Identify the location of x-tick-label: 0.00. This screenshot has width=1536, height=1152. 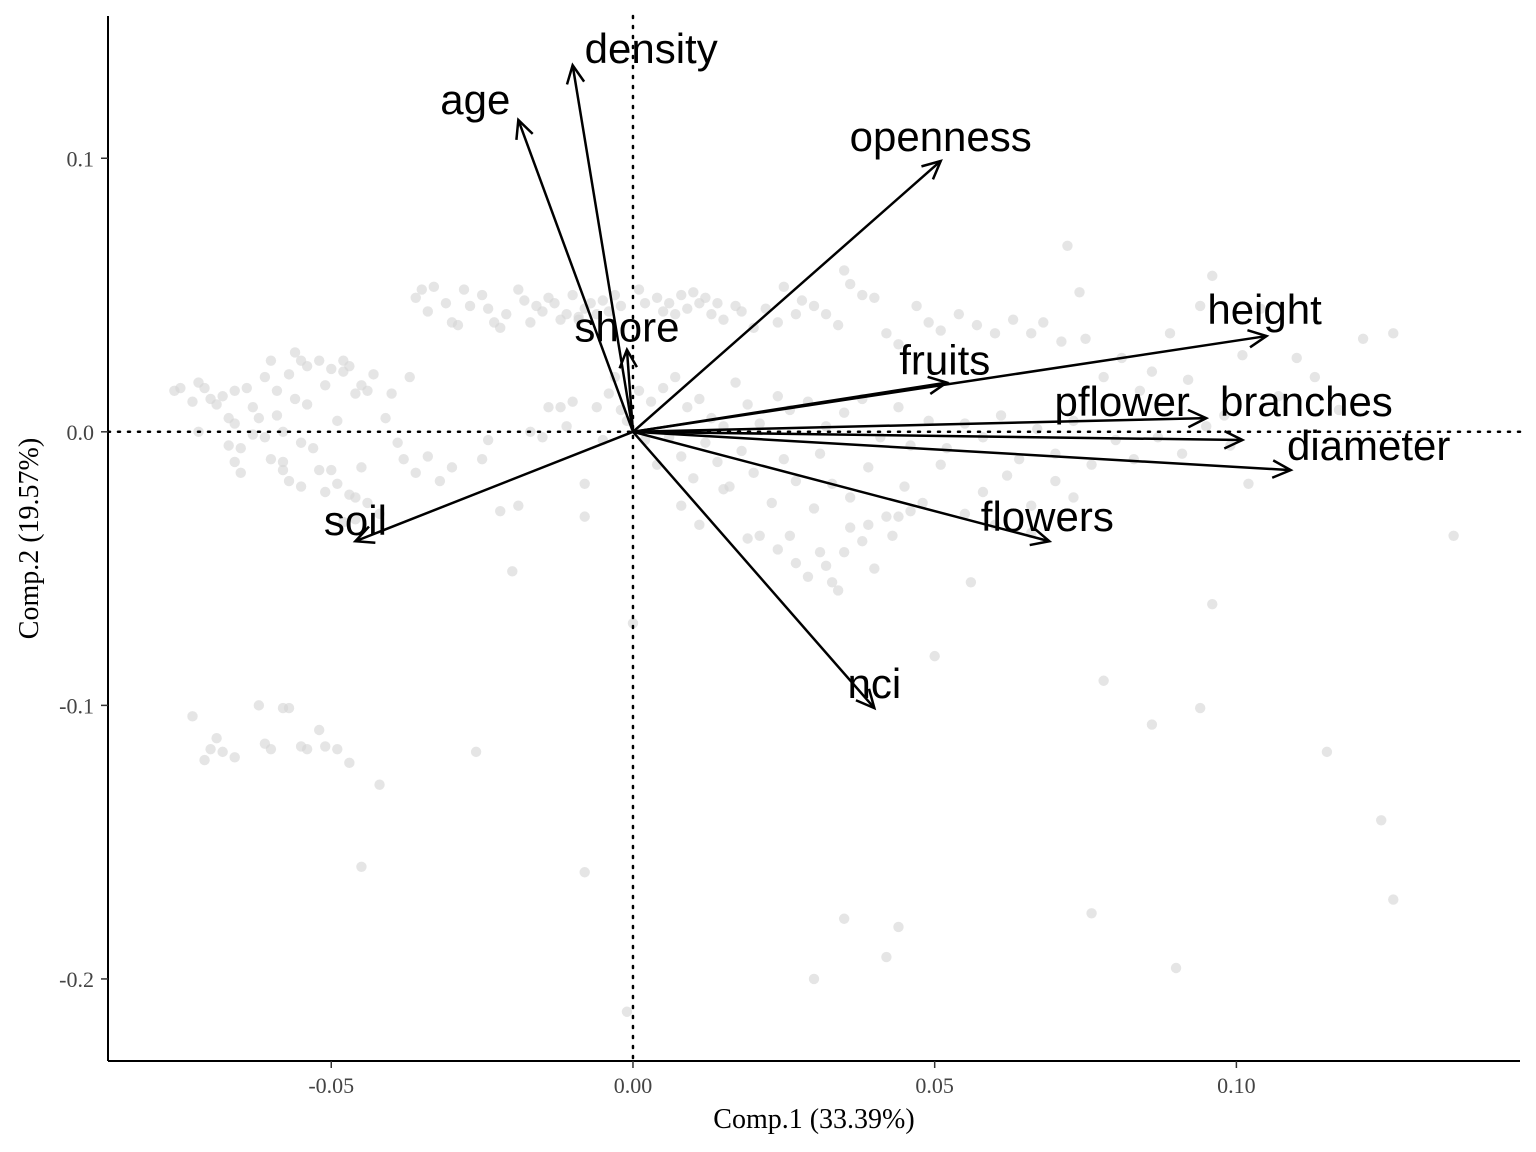
(633, 1085).